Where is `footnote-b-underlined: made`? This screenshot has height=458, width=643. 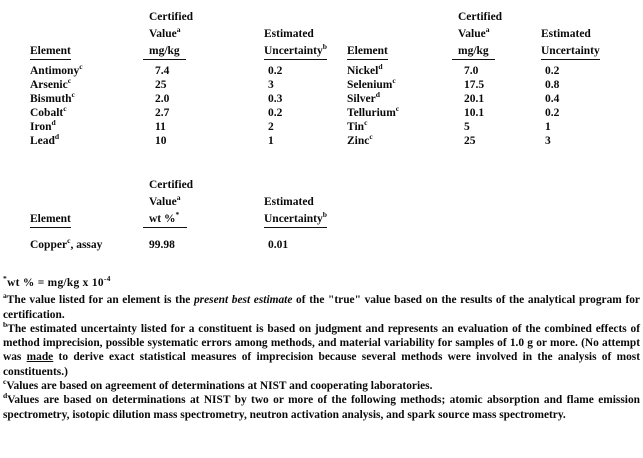
footnote-b-underlined: made is located at coordinates (40, 357).